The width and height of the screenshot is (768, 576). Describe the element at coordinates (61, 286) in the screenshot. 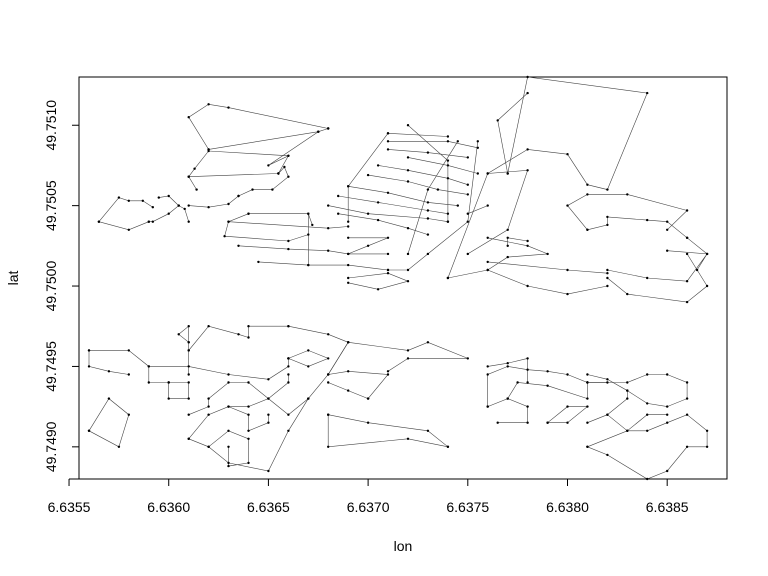

I see `y-axis: 49.7490 49.7495 49.7500 49.7505 49.7510` at that location.